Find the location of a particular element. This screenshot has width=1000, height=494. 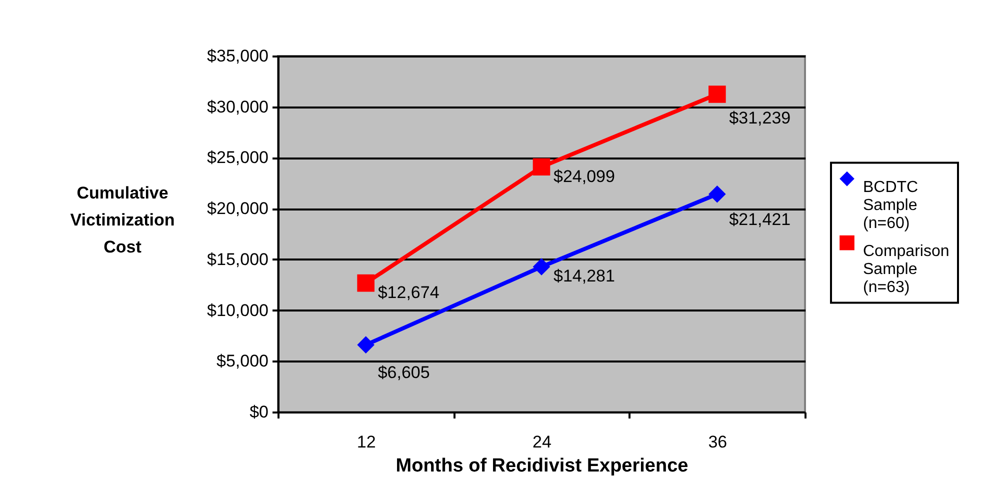

y-tick-label: $10,000 is located at coordinates (237, 310).